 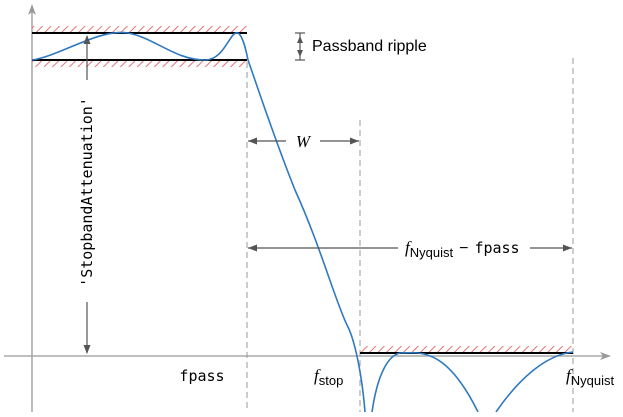 I want to click on ripple-arrow-icon, so click(x=300, y=46).